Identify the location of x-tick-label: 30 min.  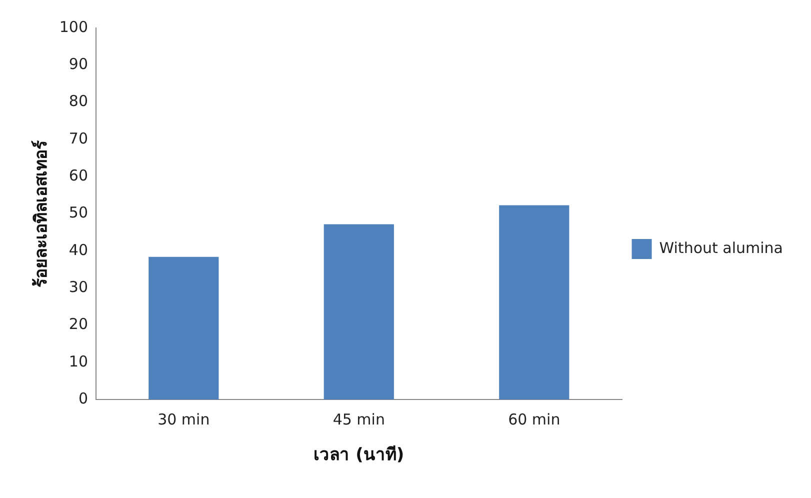
(184, 419).